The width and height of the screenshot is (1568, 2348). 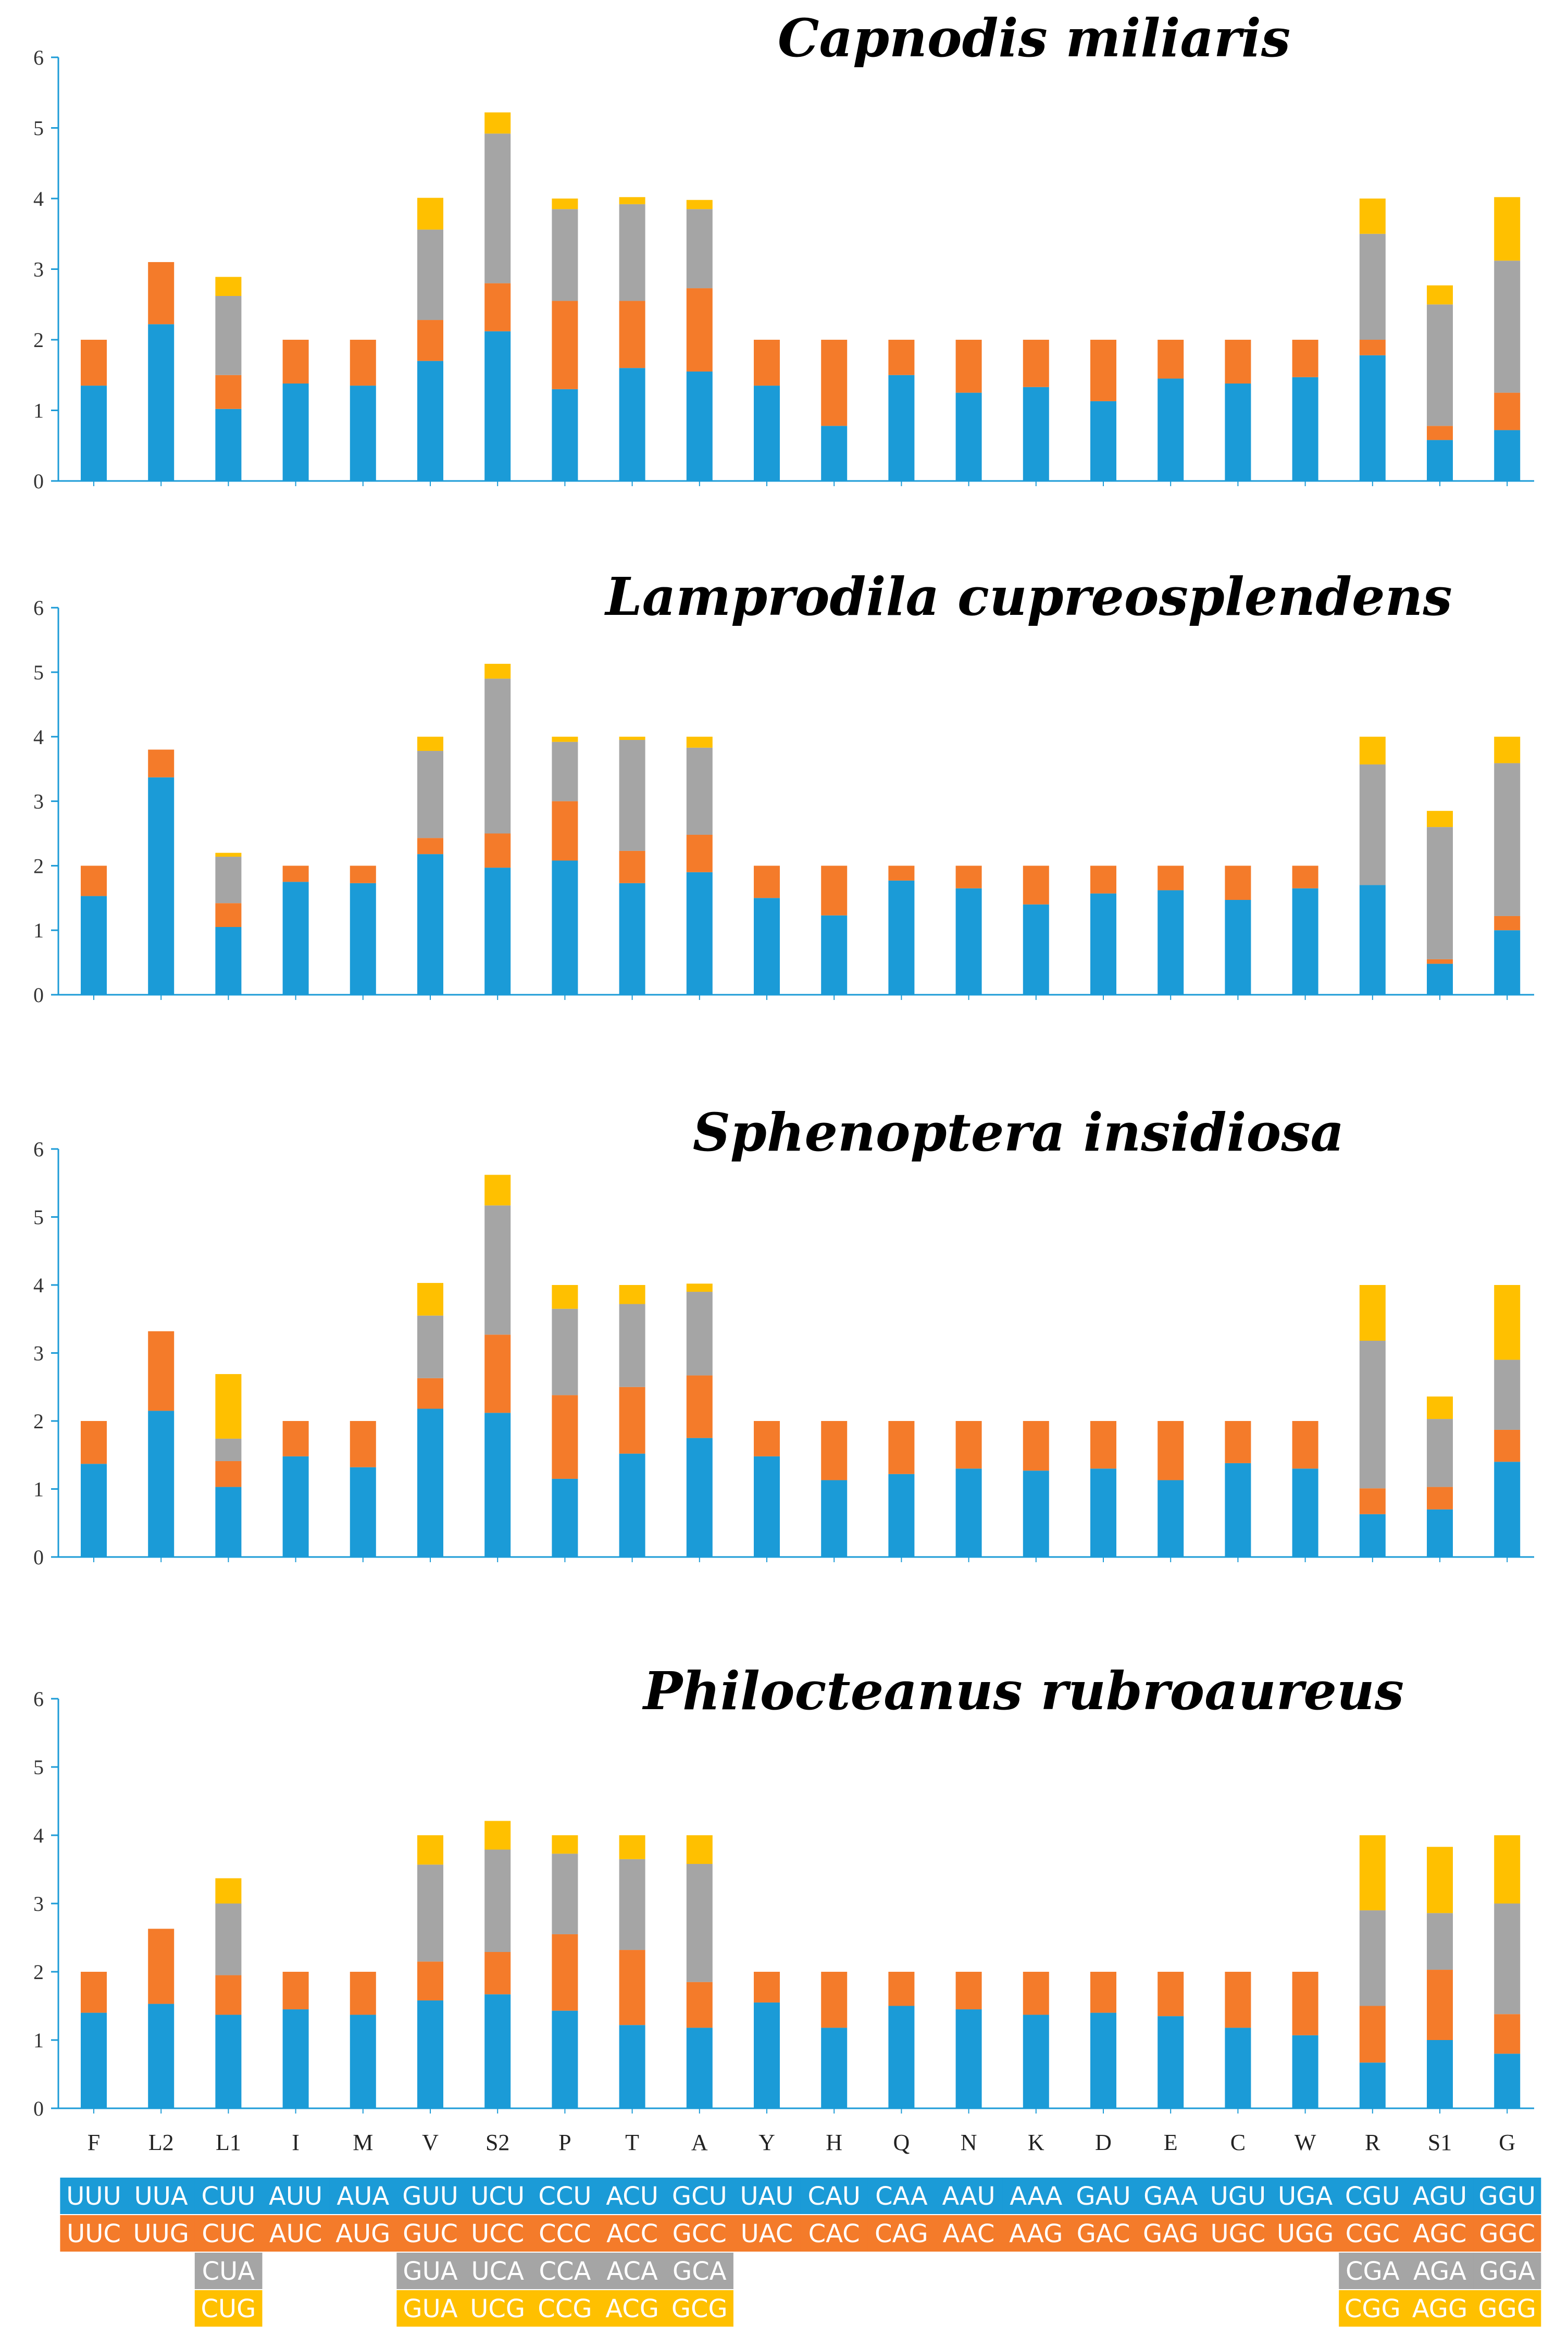 What do you see at coordinates (1440, 2233) in the screenshot?
I see `codon-label: AGC` at bounding box center [1440, 2233].